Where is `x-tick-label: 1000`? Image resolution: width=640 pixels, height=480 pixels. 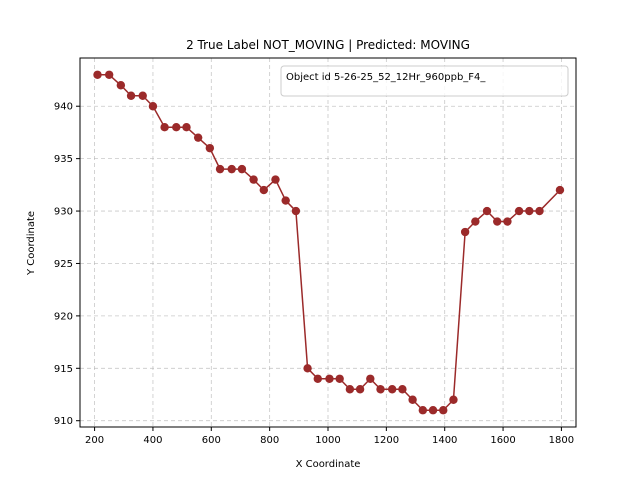
x-tick-label: 1000 is located at coordinates (327, 440).